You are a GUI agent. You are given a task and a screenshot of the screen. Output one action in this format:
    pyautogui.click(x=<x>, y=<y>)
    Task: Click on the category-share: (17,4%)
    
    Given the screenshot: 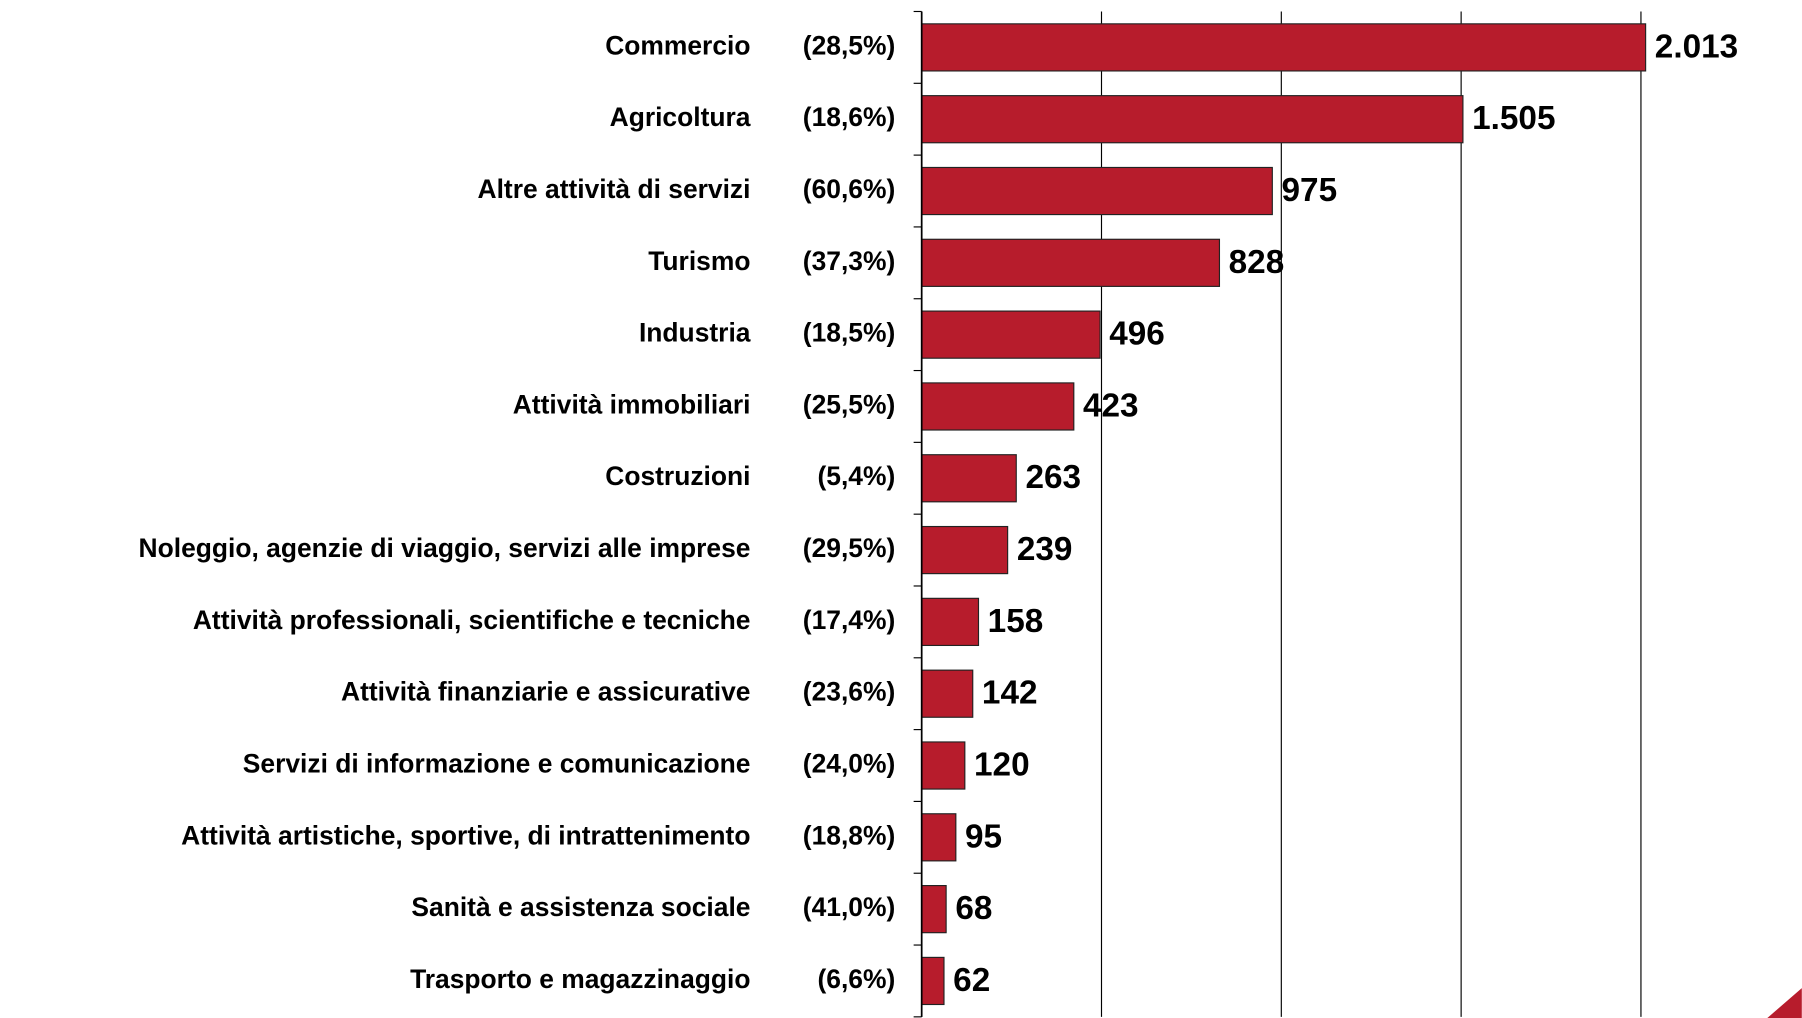 What is the action you would take?
    pyautogui.click(x=849, y=620)
    